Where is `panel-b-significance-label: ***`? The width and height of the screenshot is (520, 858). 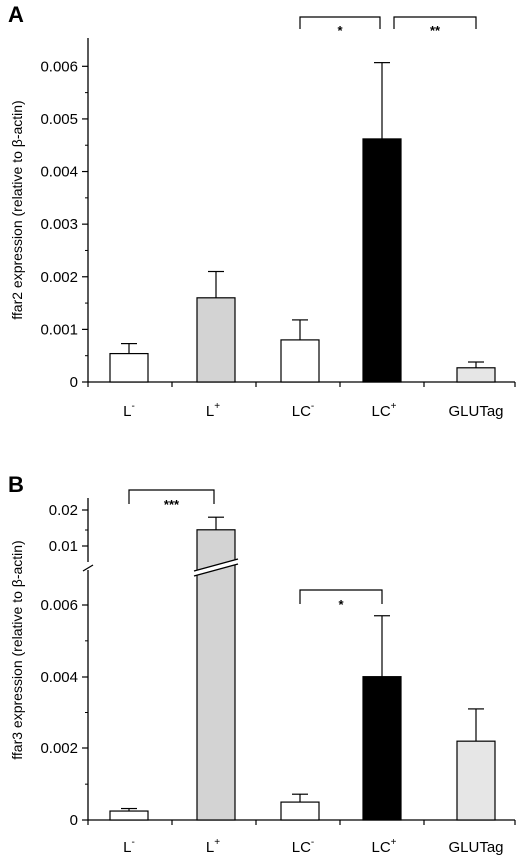
panel-b-significance-label: *** is located at coordinates (172, 504).